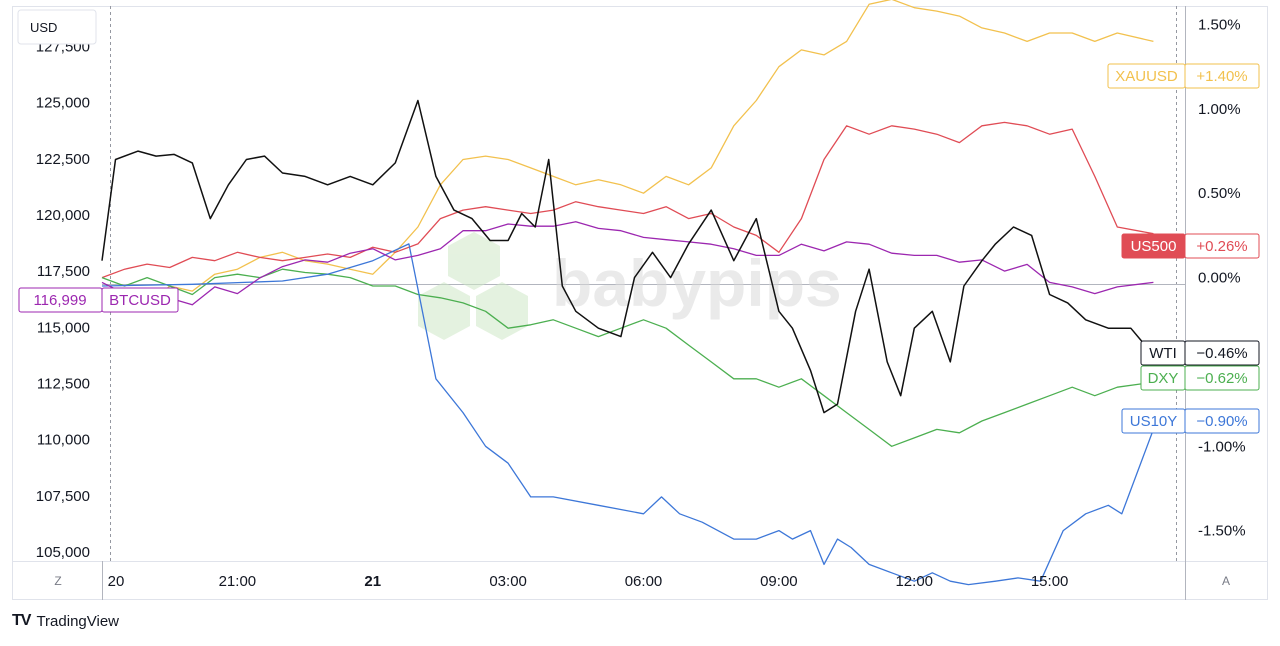 This screenshot has width=1280, height=646. I want to click on price-label-xauusd: XAUUSD +1.40%, so click(1183, 76).